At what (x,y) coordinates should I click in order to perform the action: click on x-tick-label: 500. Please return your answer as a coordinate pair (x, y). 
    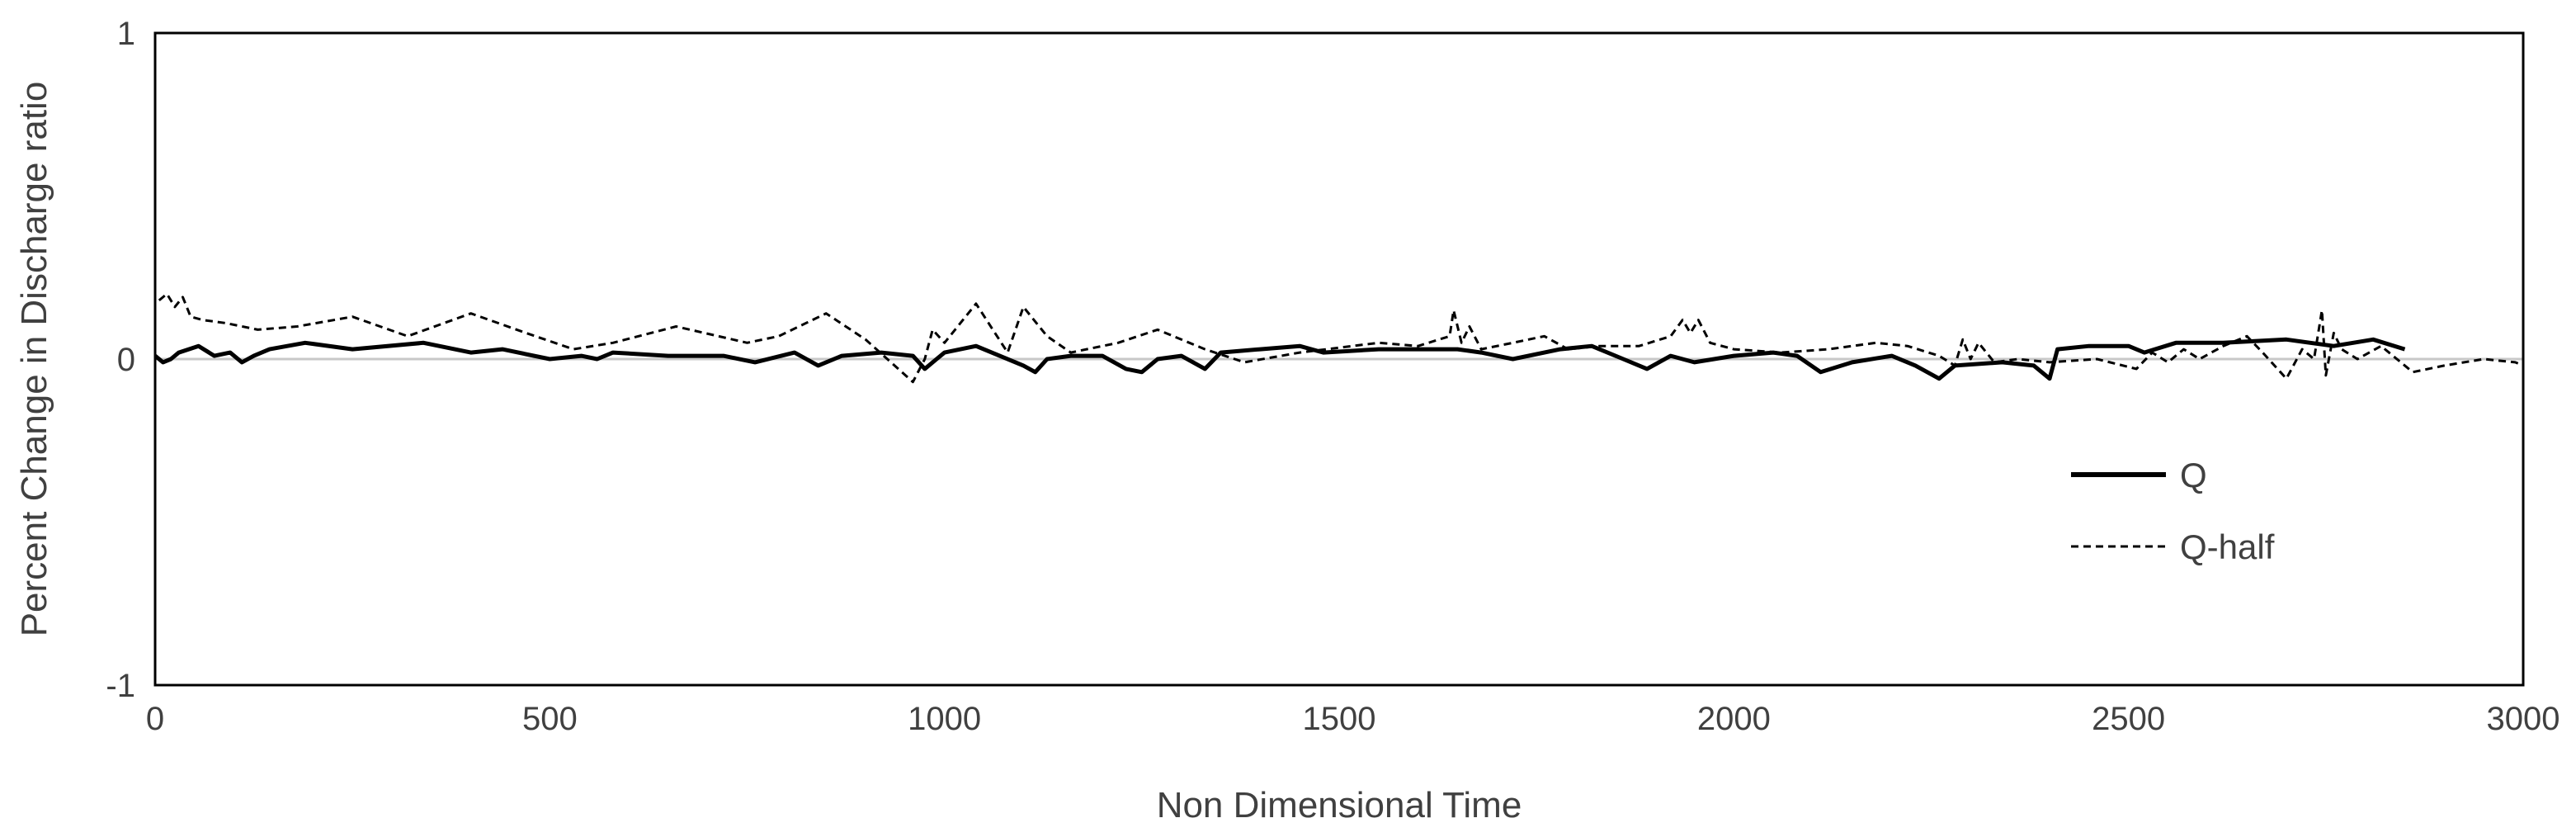
    Looking at the image, I should click on (550, 719).